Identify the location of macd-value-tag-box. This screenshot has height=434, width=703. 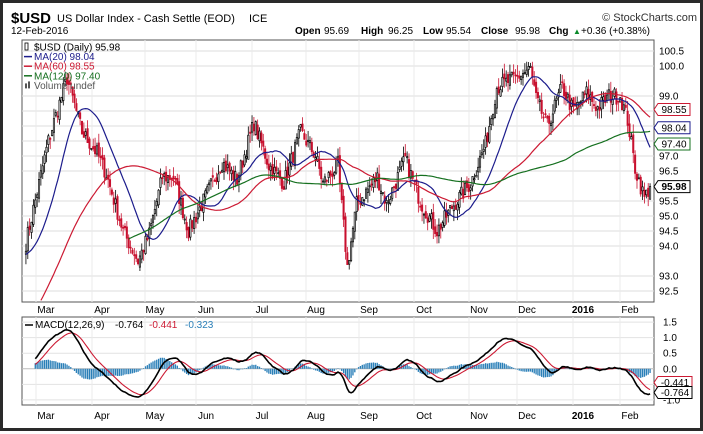
(673, 393).